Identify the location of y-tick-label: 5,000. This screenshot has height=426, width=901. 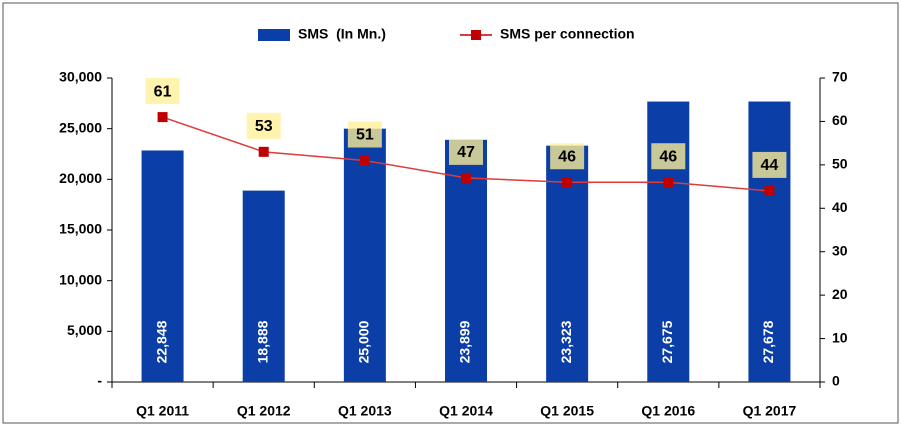
(84, 330).